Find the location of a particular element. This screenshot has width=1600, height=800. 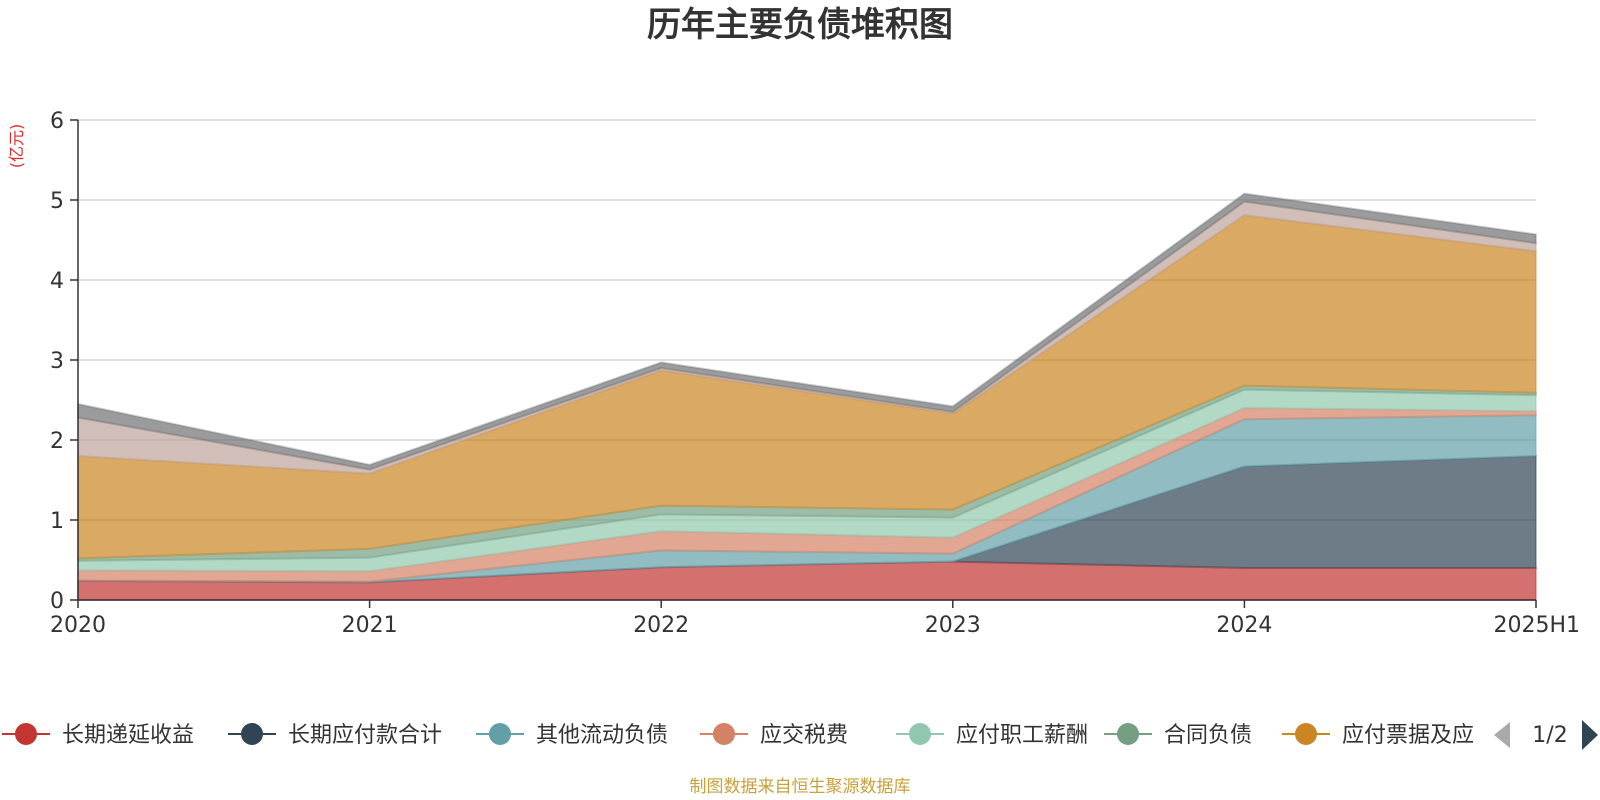

x-tick-label: 2025H1 is located at coordinates (1536, 625).